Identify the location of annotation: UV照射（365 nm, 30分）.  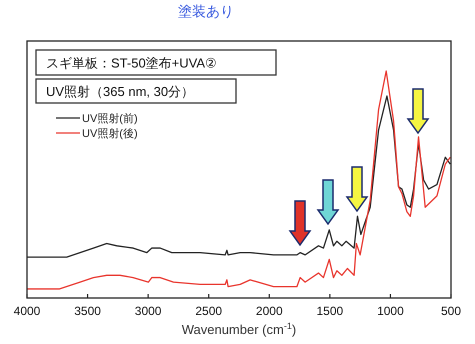
(120, 91).